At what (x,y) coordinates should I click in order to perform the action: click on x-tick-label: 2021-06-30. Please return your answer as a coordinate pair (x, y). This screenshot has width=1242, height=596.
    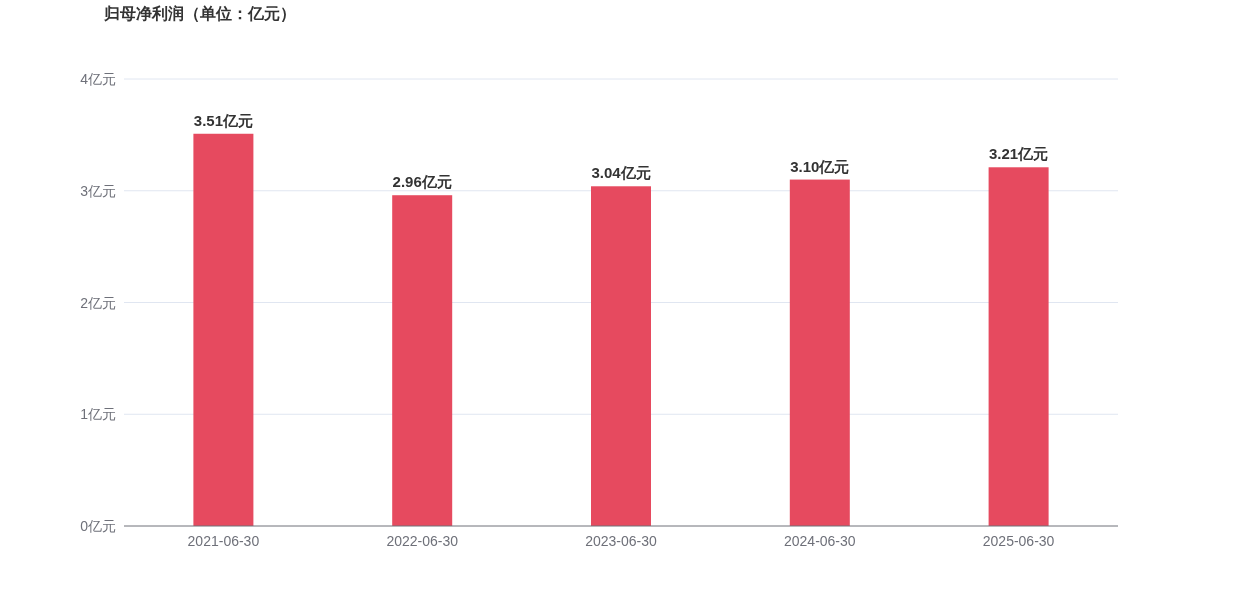
    Looking at the image, I should click on (223, 541).